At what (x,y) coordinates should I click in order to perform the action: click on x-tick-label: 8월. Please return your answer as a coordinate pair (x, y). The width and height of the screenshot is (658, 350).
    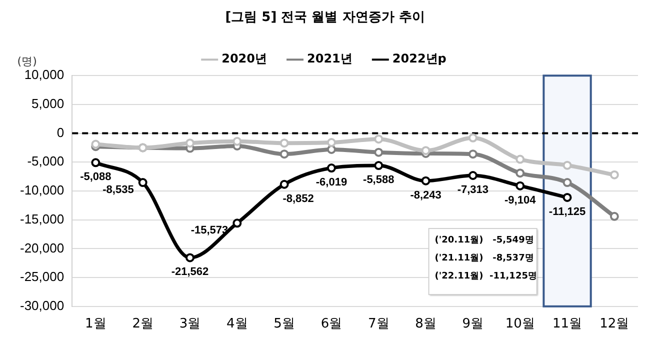
    Looking at the image, I should click on (425, 324).